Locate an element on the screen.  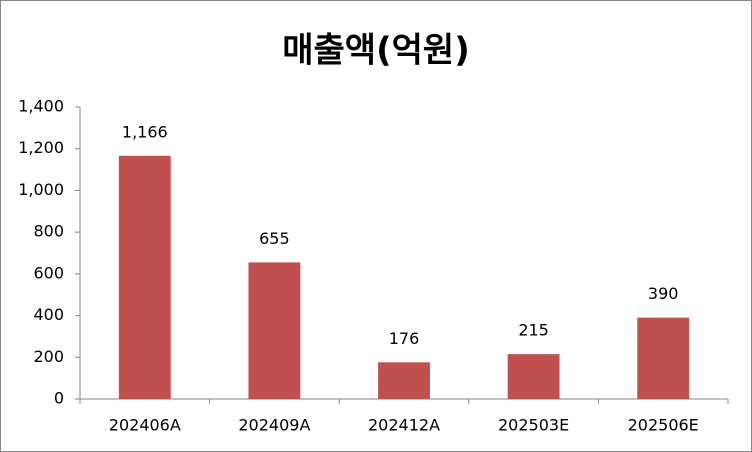
chart-title: 매출액(억원) is located at coordinates (375, 51).